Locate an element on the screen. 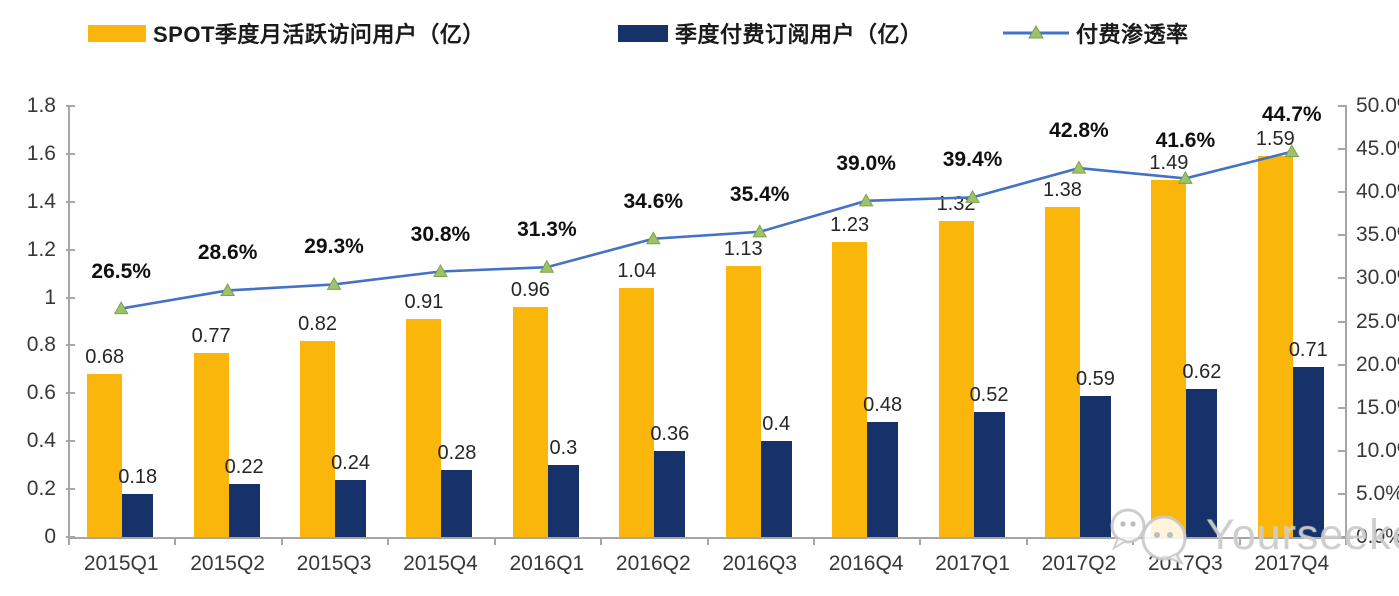 The height and width of the screenshot is (596, 1399). penetration-point-label: 35.4% is located at coordinates (759, 194).